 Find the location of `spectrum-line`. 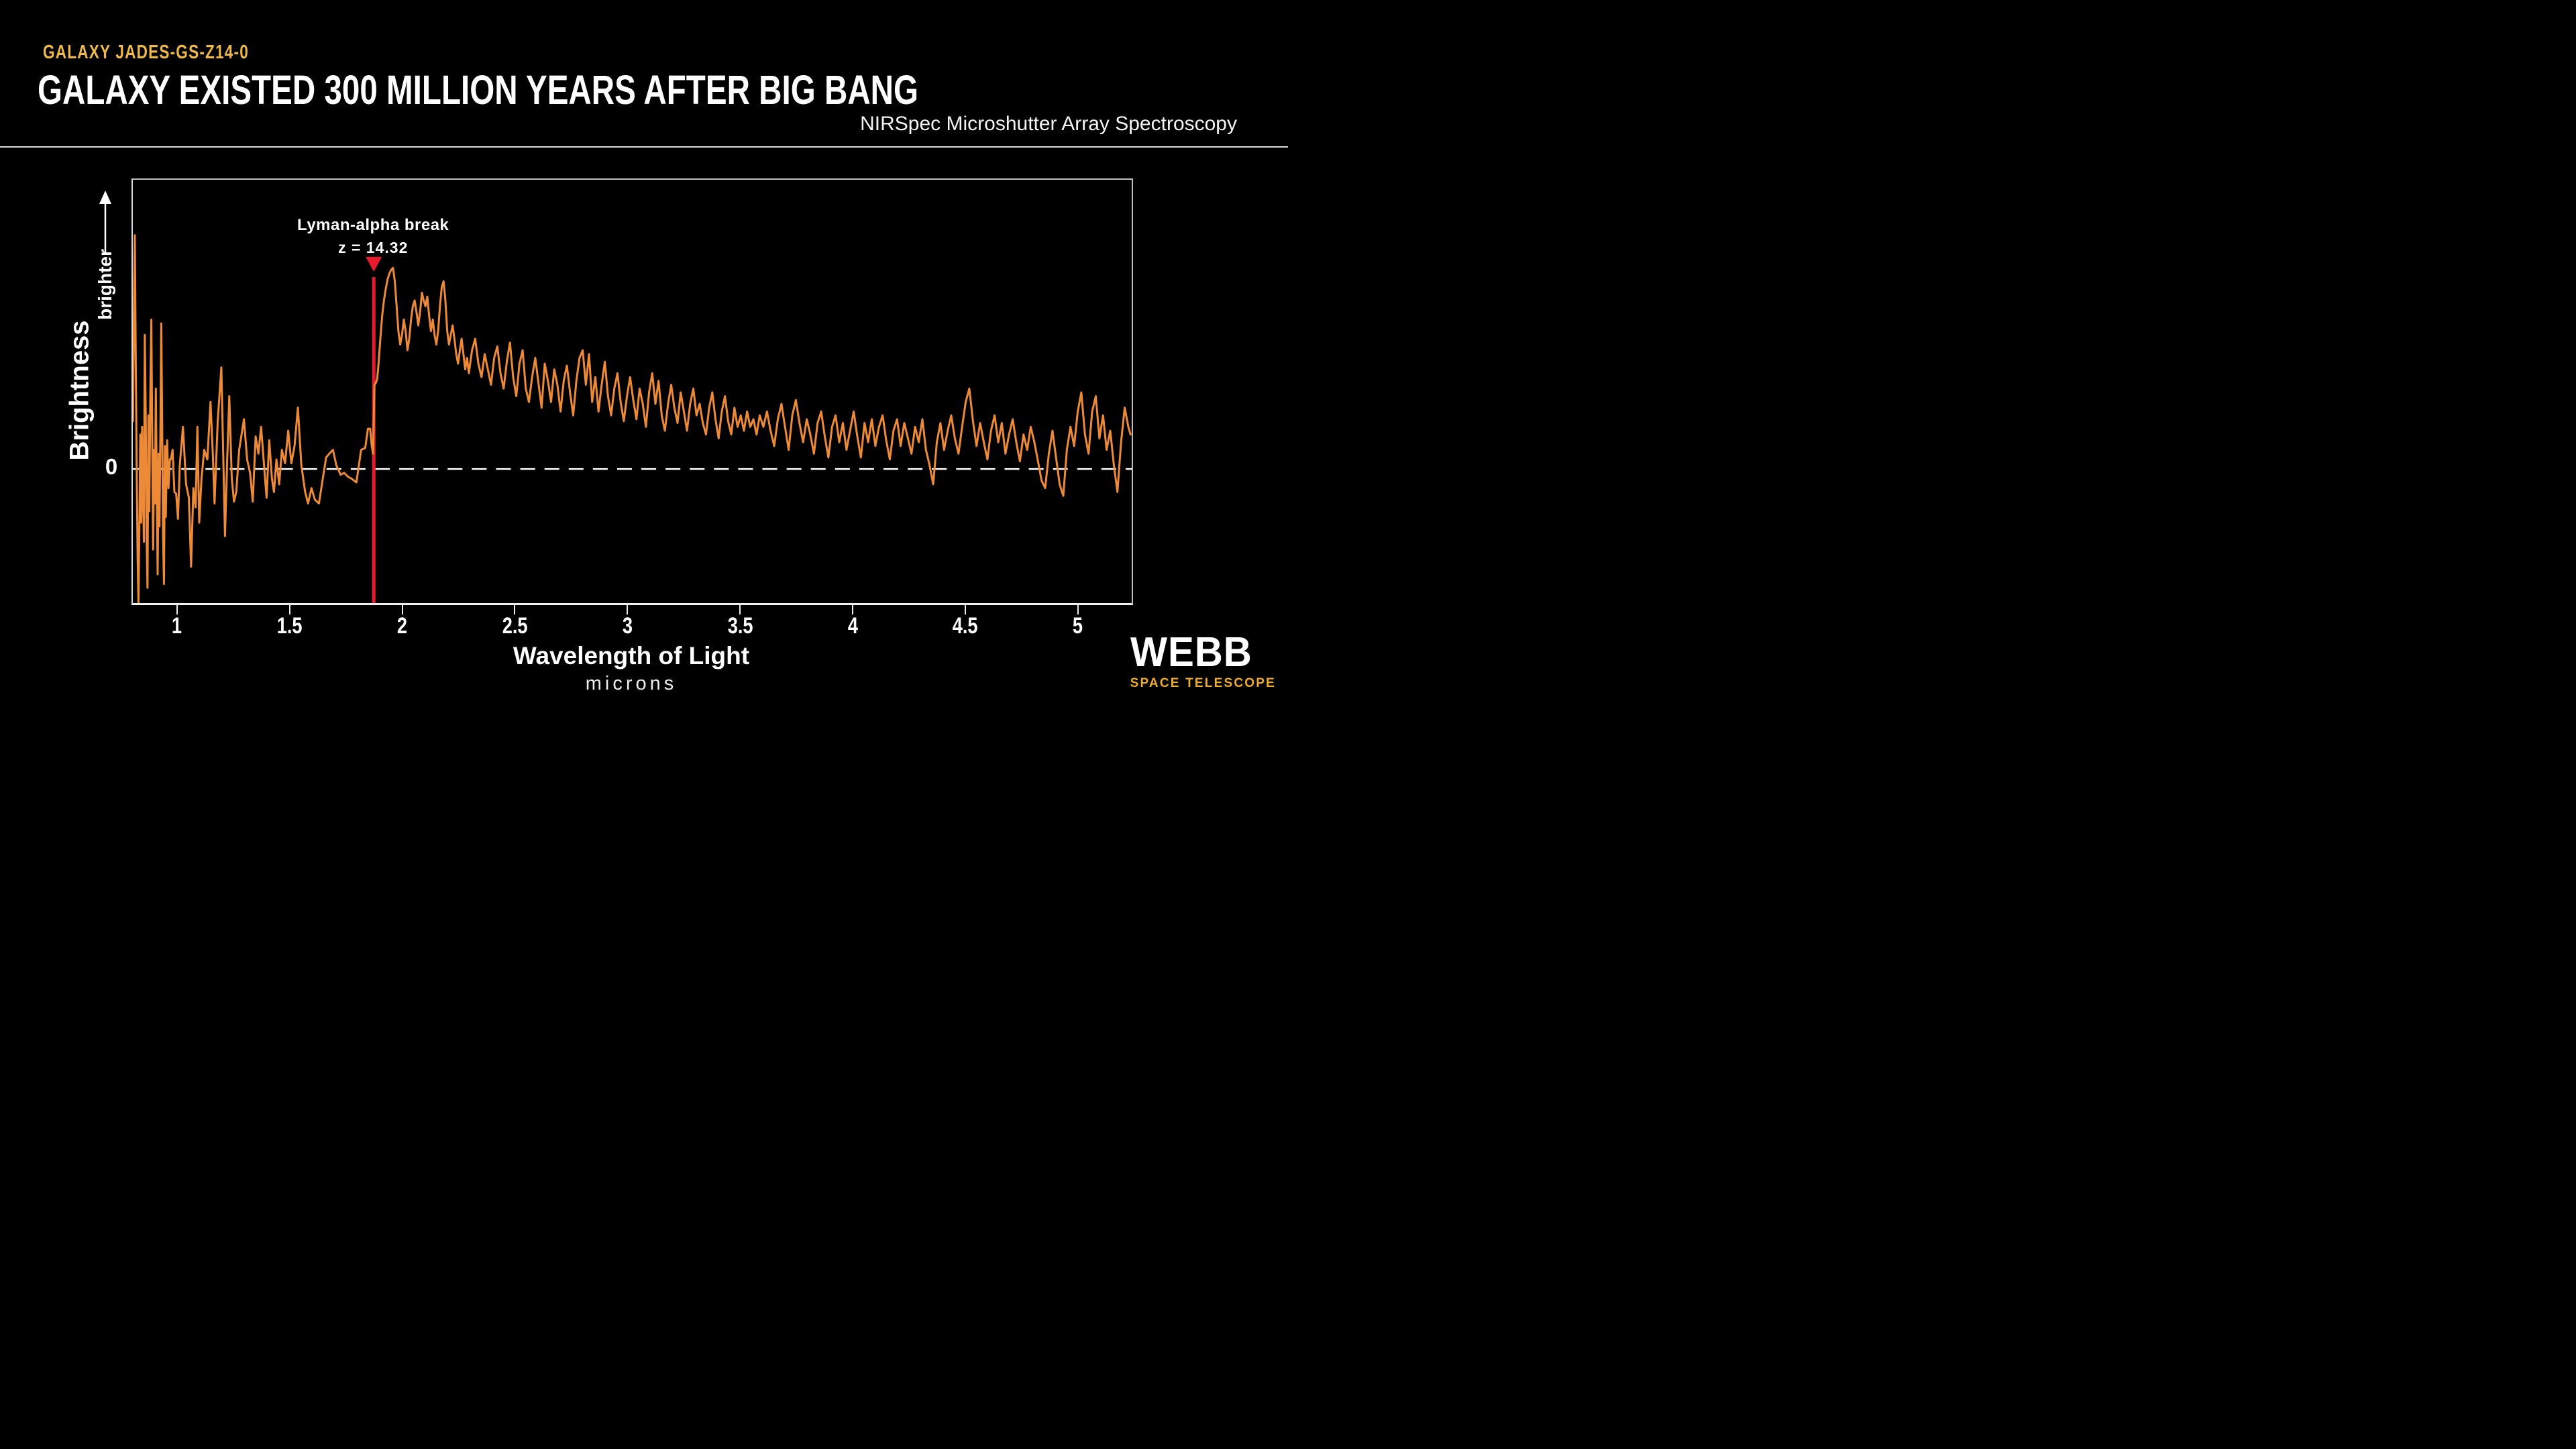

spectrum-line is located at coordinates (632, 418).